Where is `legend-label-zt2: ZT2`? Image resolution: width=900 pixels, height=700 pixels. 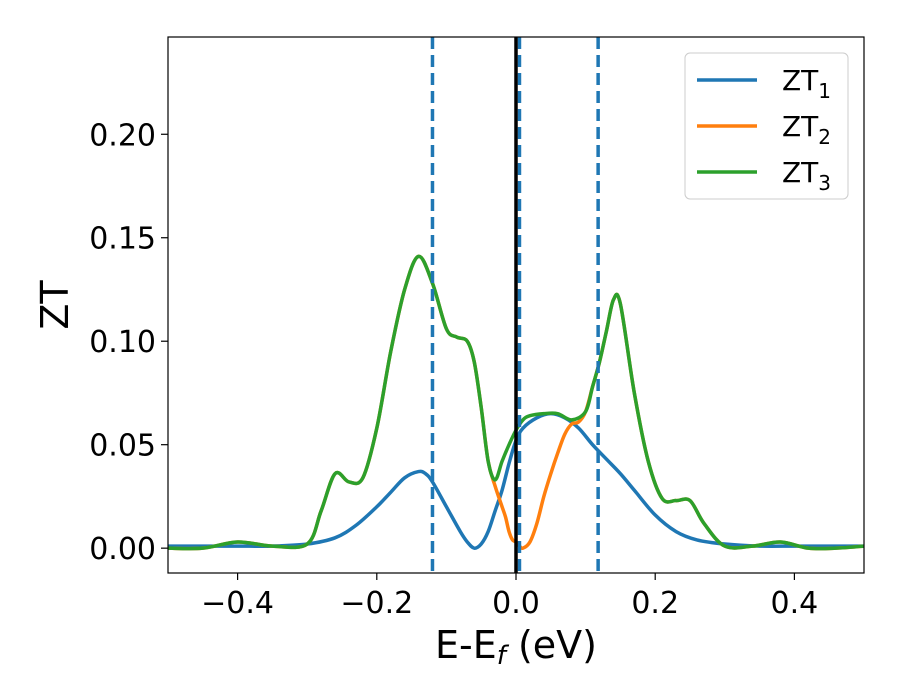
legend-label-zt2: ZT2 is located at coordinates (806, 129).